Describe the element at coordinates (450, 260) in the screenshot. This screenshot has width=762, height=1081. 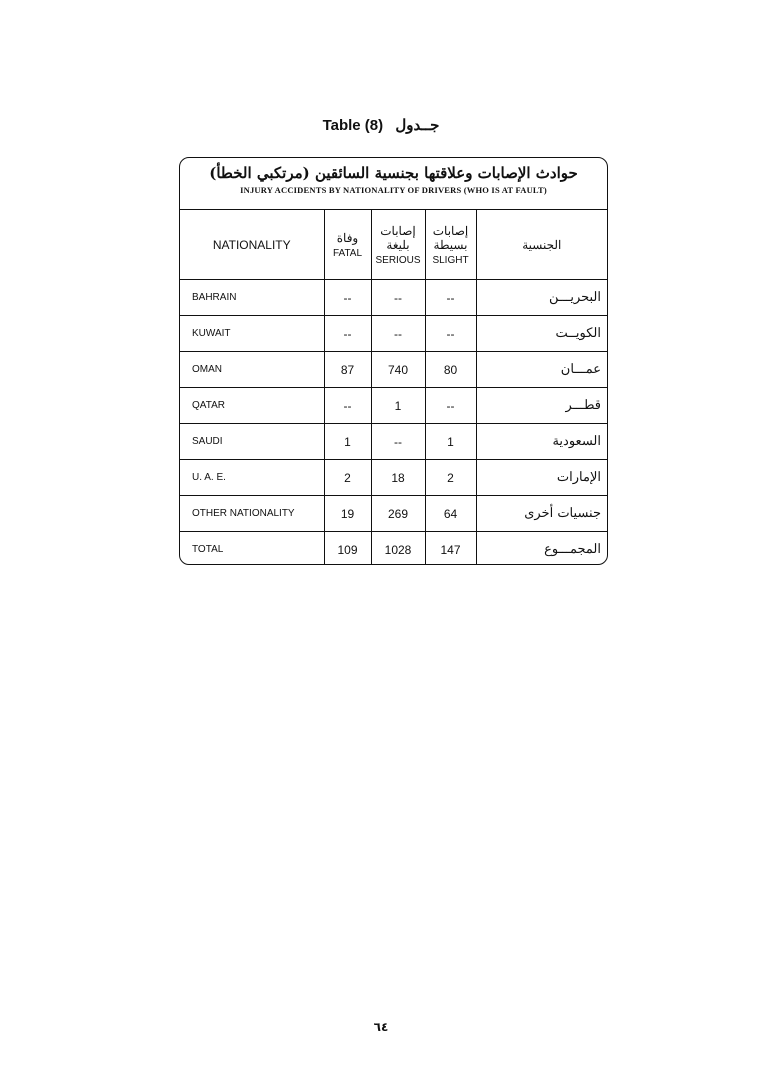
I see `header-slight-en: SLIGHT` at that location.